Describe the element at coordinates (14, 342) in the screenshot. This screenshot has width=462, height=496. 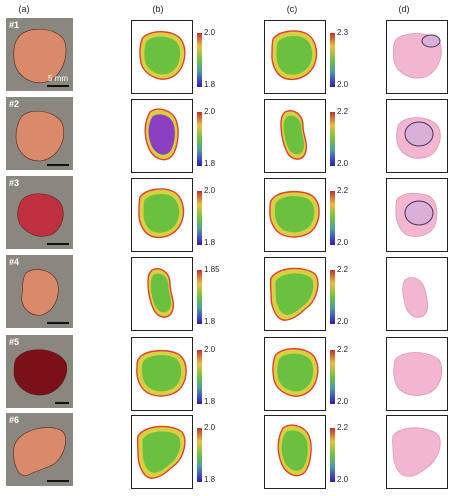
I see `sample-number: #5` at that location.